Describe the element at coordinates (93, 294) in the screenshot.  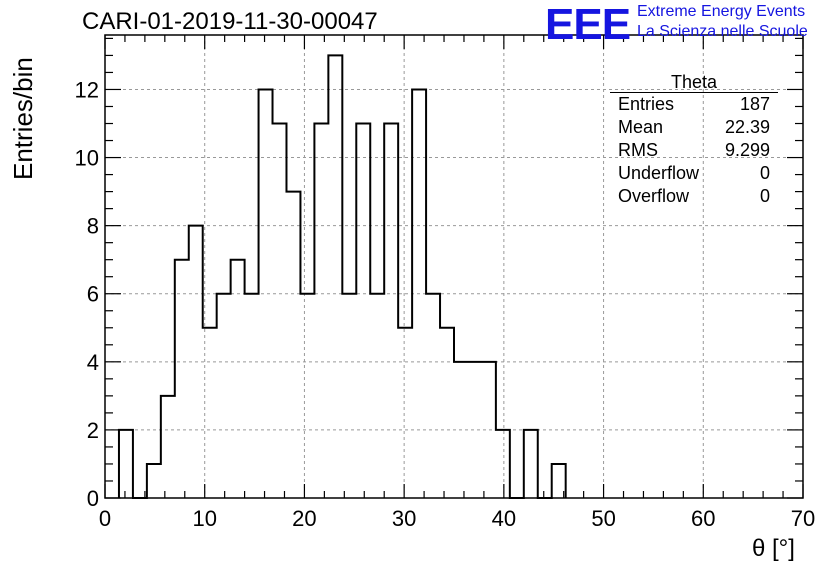
I see `y-tick-label: 6` at that location.